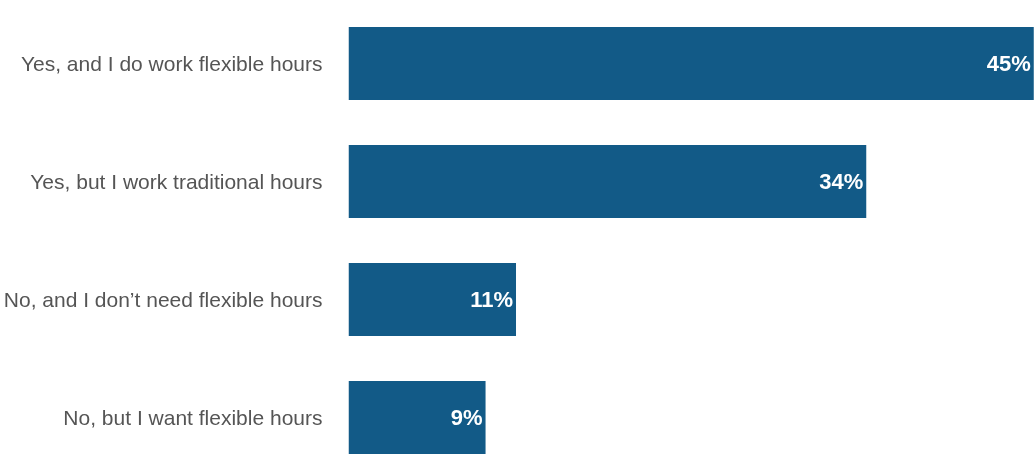  What do you see at coordinates (492, 299) in the screenshot?
I see `data-label: 11%` at bounding box center [492, 299].